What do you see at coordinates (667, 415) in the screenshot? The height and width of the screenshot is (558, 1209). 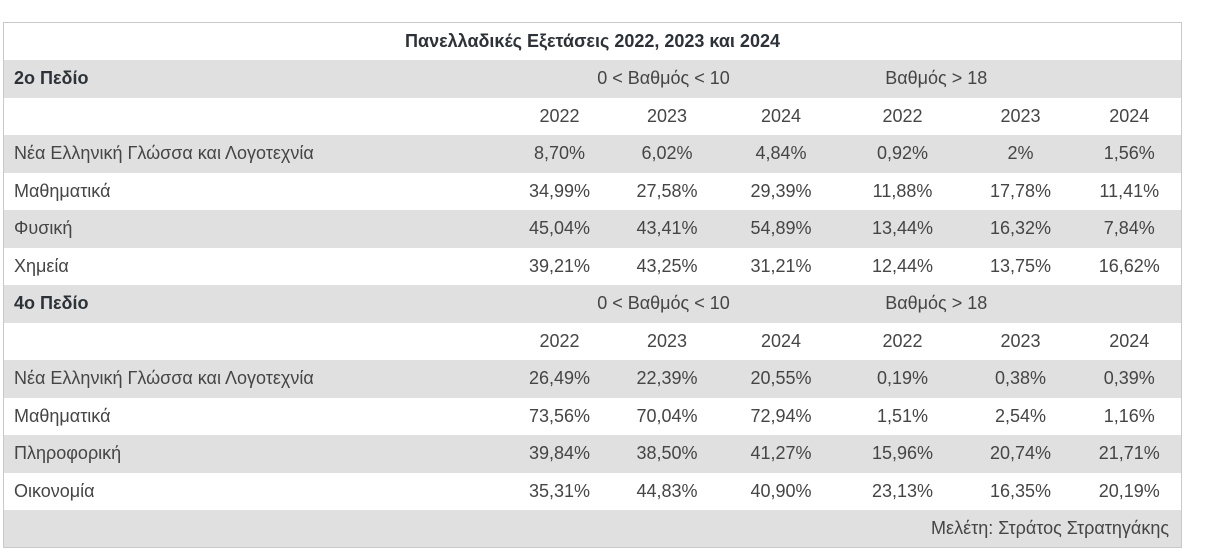 I see `value-cell: 70,04%` at bounding box center [667, 415].